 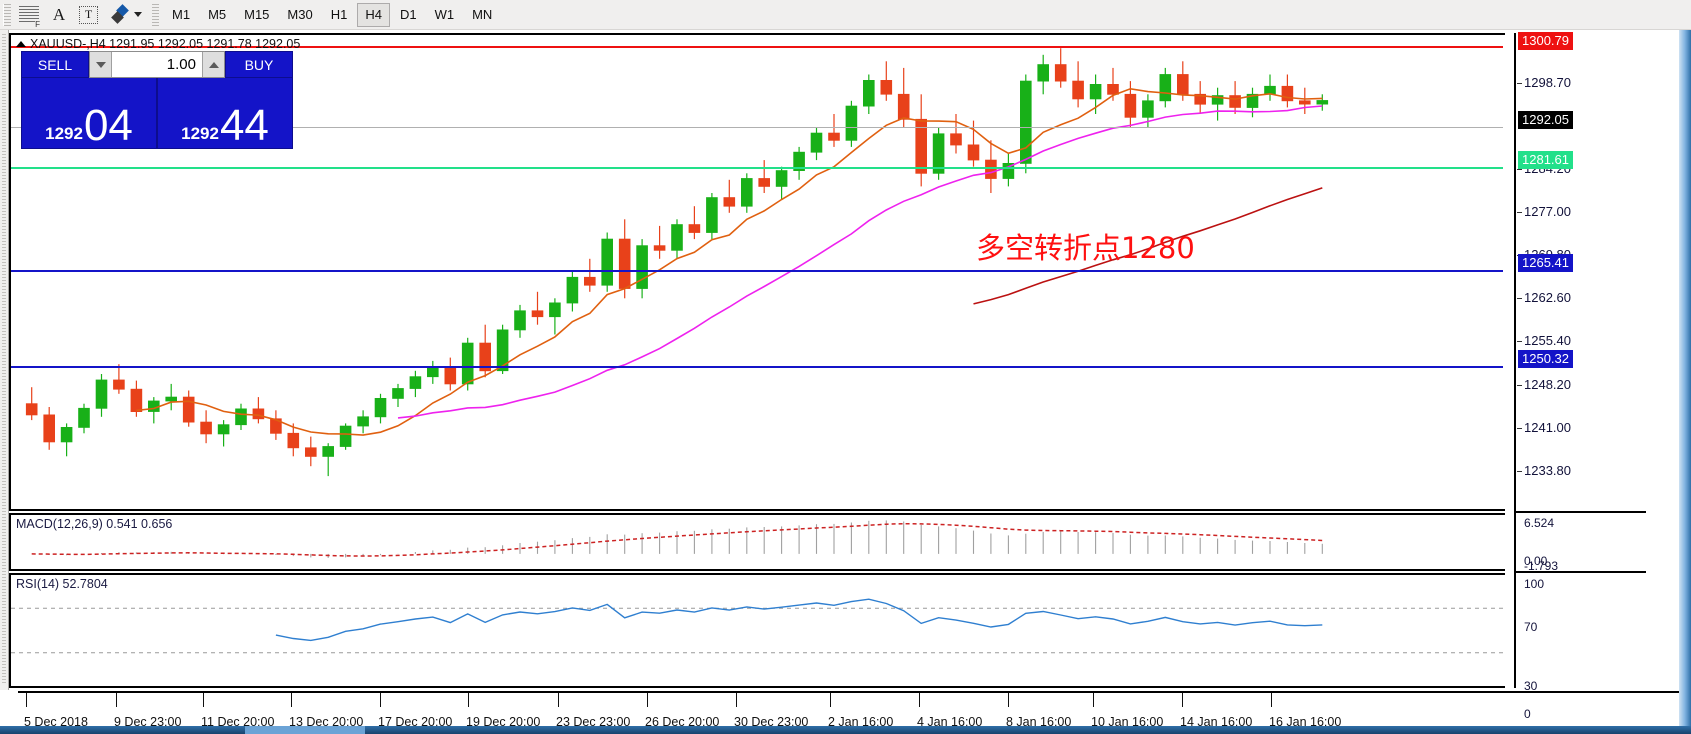 I want to click on time-label: 14 Jan 16:00, so click(x=1216, y=722).